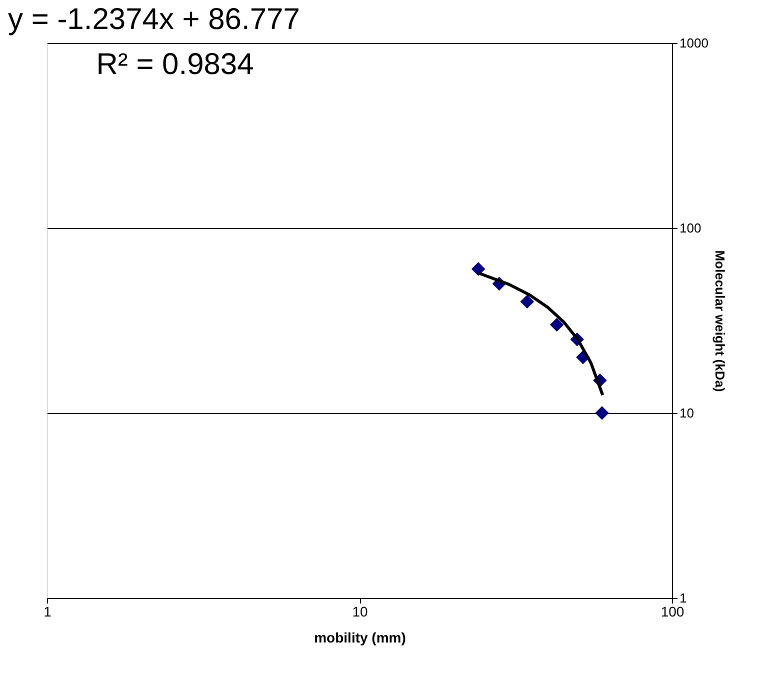 This screenshot has width=769, height=685. Describe the element at coordinates (48, 612) in the screenshot. I see `x-tick-label: 1` at that location.